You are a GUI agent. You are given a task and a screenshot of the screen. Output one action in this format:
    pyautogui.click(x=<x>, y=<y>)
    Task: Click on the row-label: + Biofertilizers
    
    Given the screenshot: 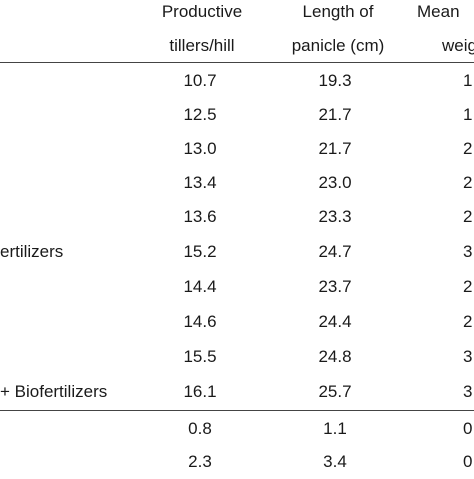 What is the action you would take?
    pyautogui.click(x=54, y=391)
    